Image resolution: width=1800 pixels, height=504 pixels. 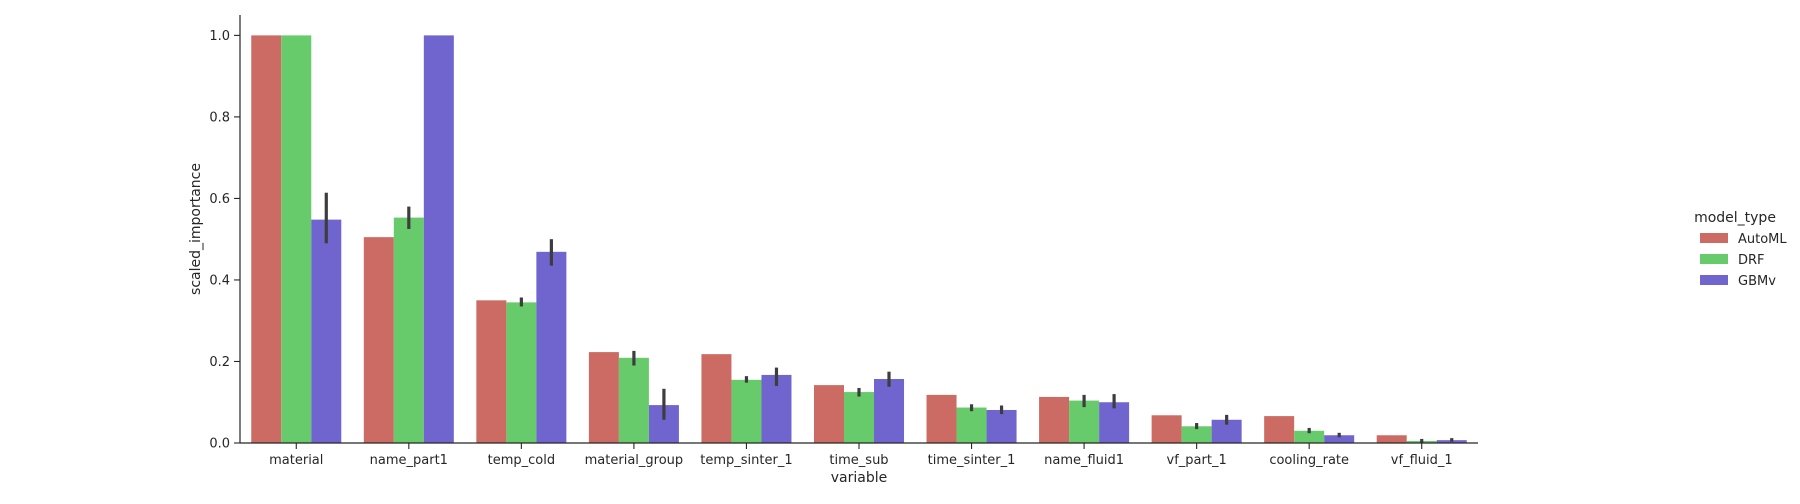 I want to click on legend-swatch-drf, so click(x=1714, y=259).